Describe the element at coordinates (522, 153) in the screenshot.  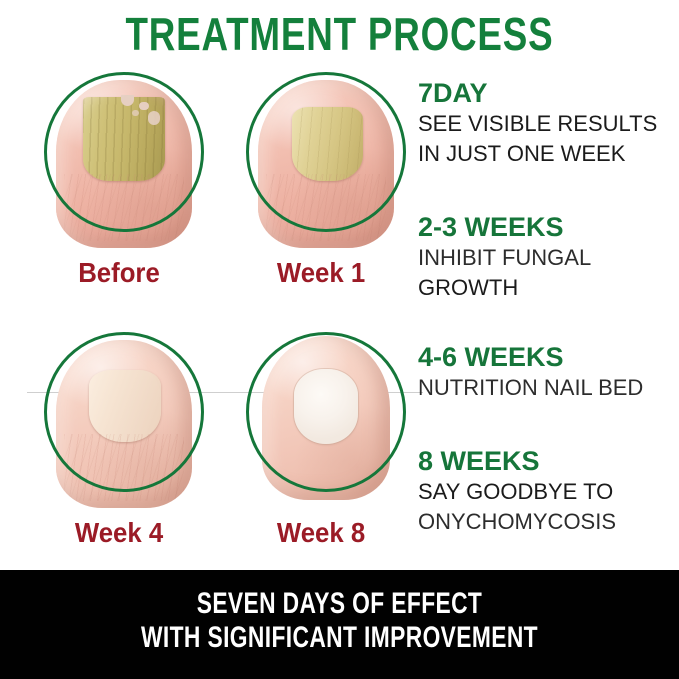
I see `step-line: IN JUST ONE WEEK` at that location.